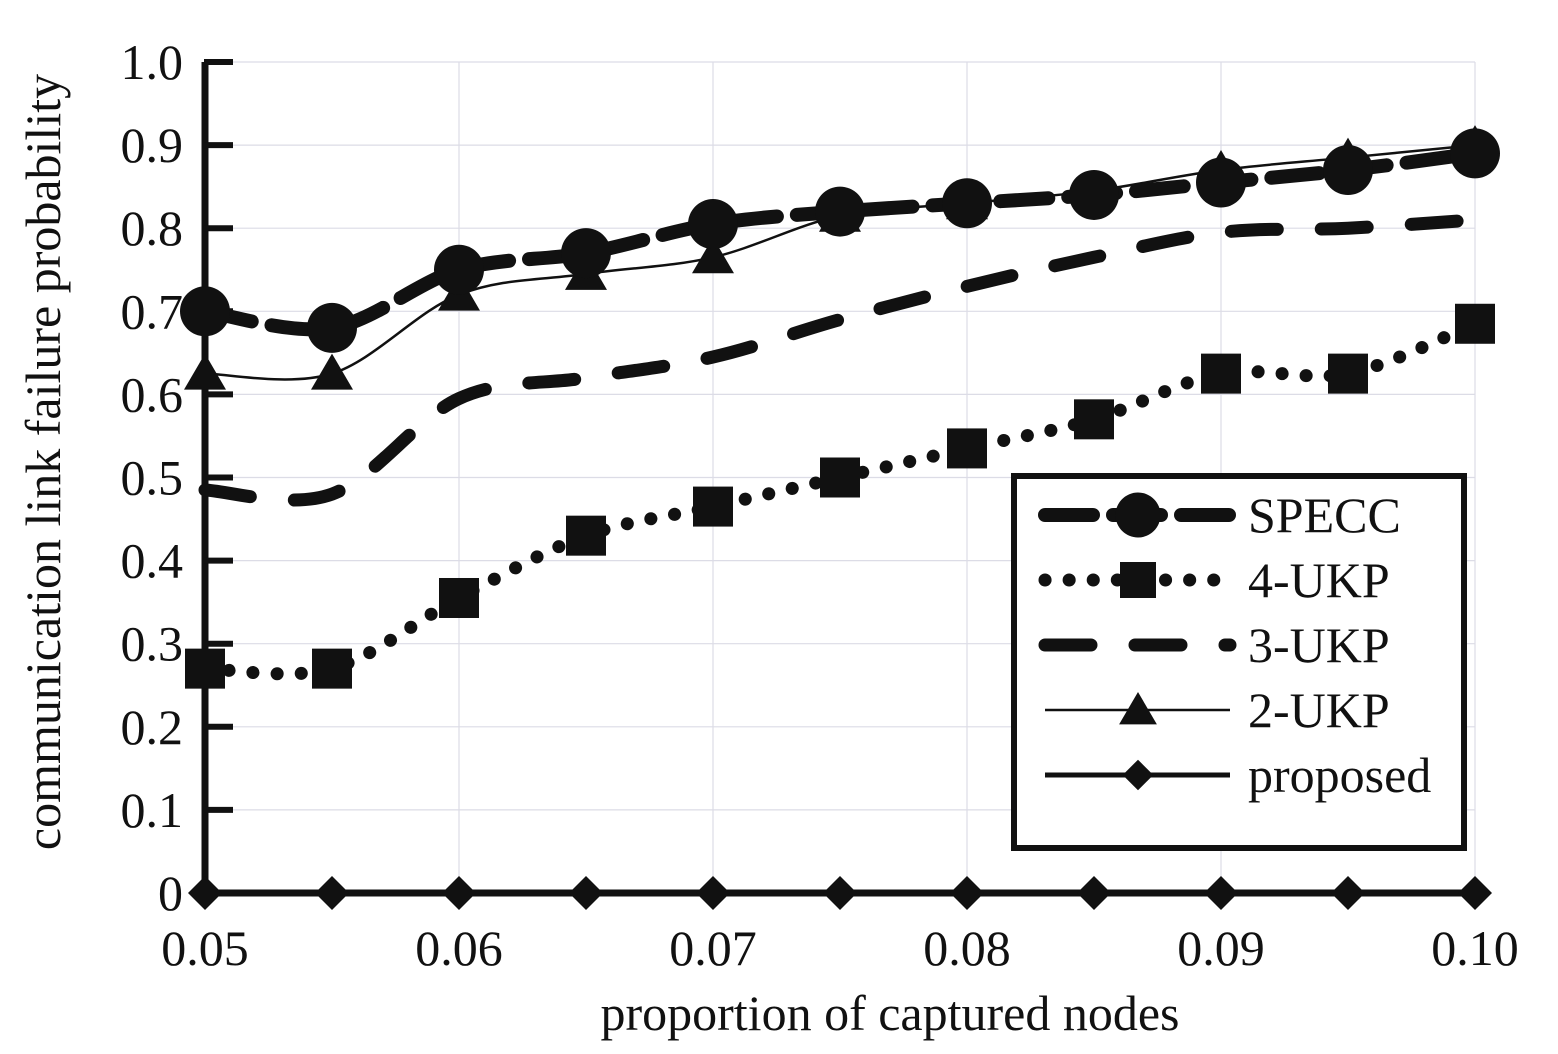 The height and width of the screenshot is (1054, 1558). What do you see at coordinates (1319, 645) in the screenshot?
I see `legend-label-2: 3-UKP` at bounding box center [1319, 645].